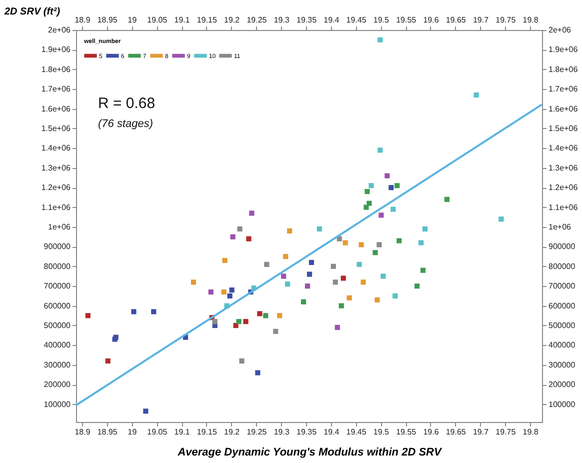 The image size is (582, 463). I want to click on x-tick-label: 19.25, so click(257, 432).